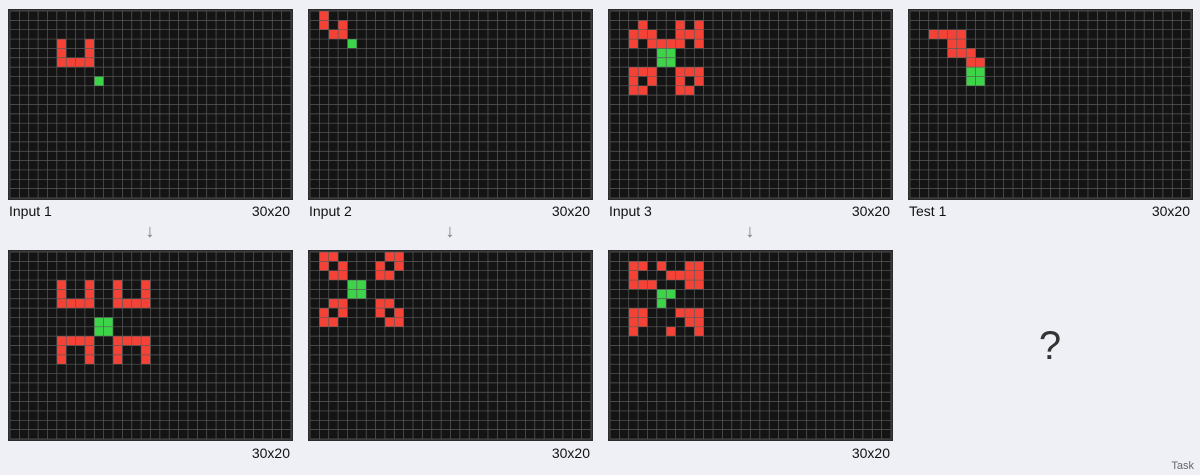 This screenshot has width=1200, height=475. I want to click on arrow-down-icon: ↓, so click(150, 231).